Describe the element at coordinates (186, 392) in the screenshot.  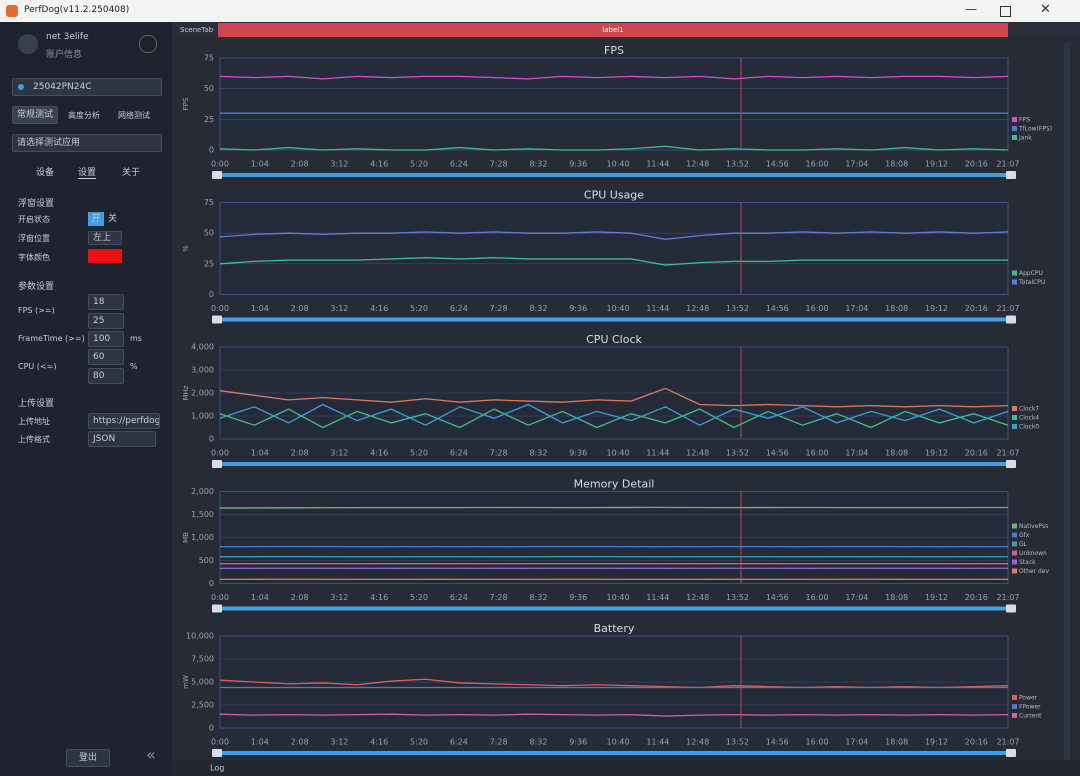
I see `y-axis-label: MHz` at that location.